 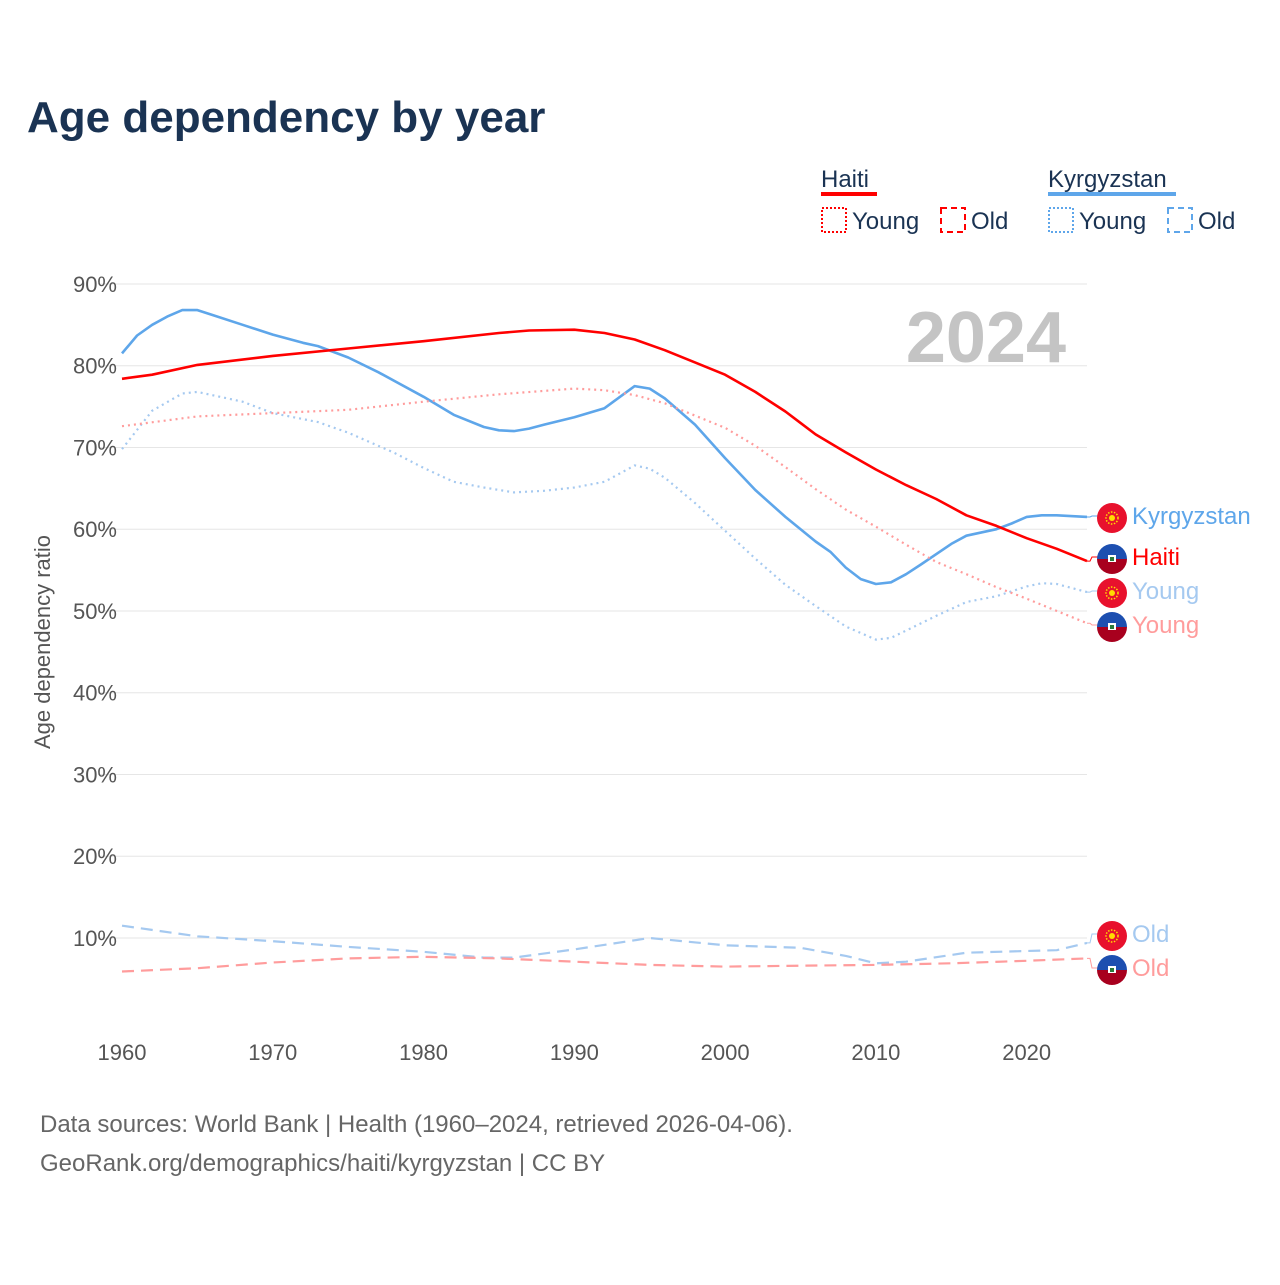 I want to click on legend-item-haiti-young: Young, so click(x=885, y=221).